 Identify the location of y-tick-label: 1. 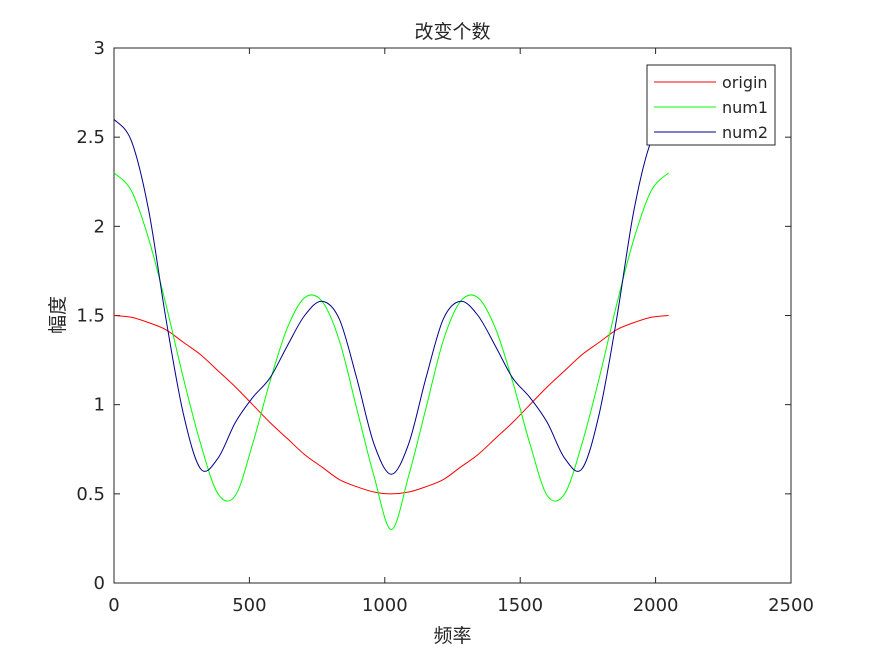
(99, 405).